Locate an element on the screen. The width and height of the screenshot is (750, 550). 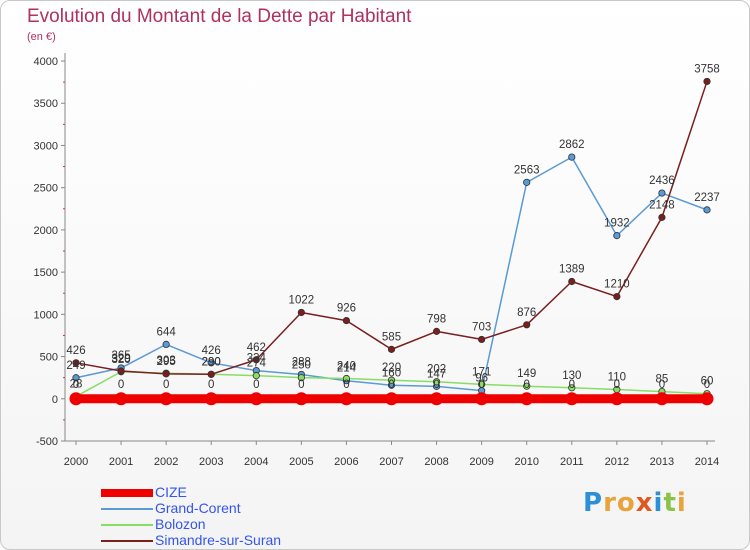
data-label-grand-corent: 365 is located at coordinates (120, 356).